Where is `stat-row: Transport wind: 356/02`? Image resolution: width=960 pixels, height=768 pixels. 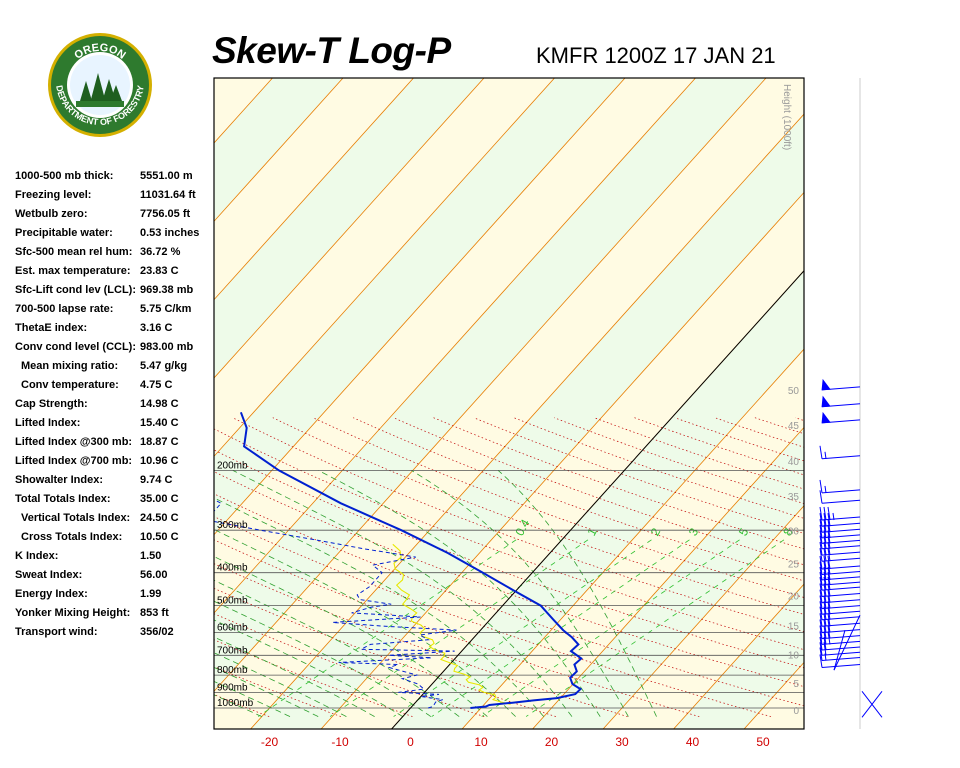
stat-row: Transport wind: 356/02 is located at coordinates (115, 635).